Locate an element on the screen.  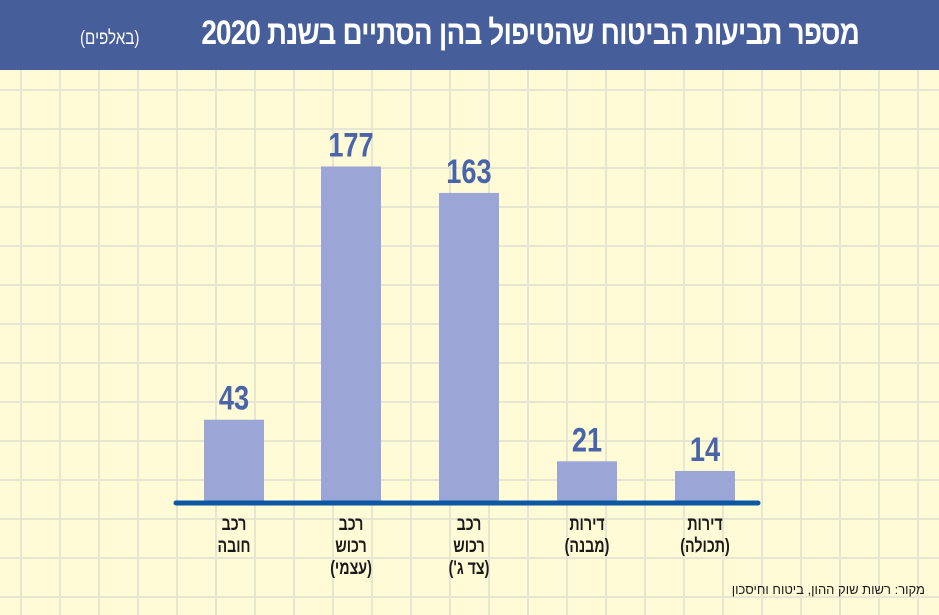
category-label-line: (עצמי) is located at coordinates (351, 568).